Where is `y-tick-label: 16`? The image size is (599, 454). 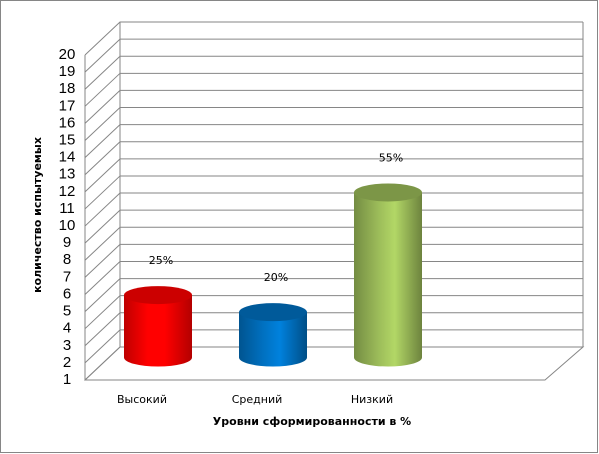 y-tick-label: 16 is located at coordinates (67, 122).